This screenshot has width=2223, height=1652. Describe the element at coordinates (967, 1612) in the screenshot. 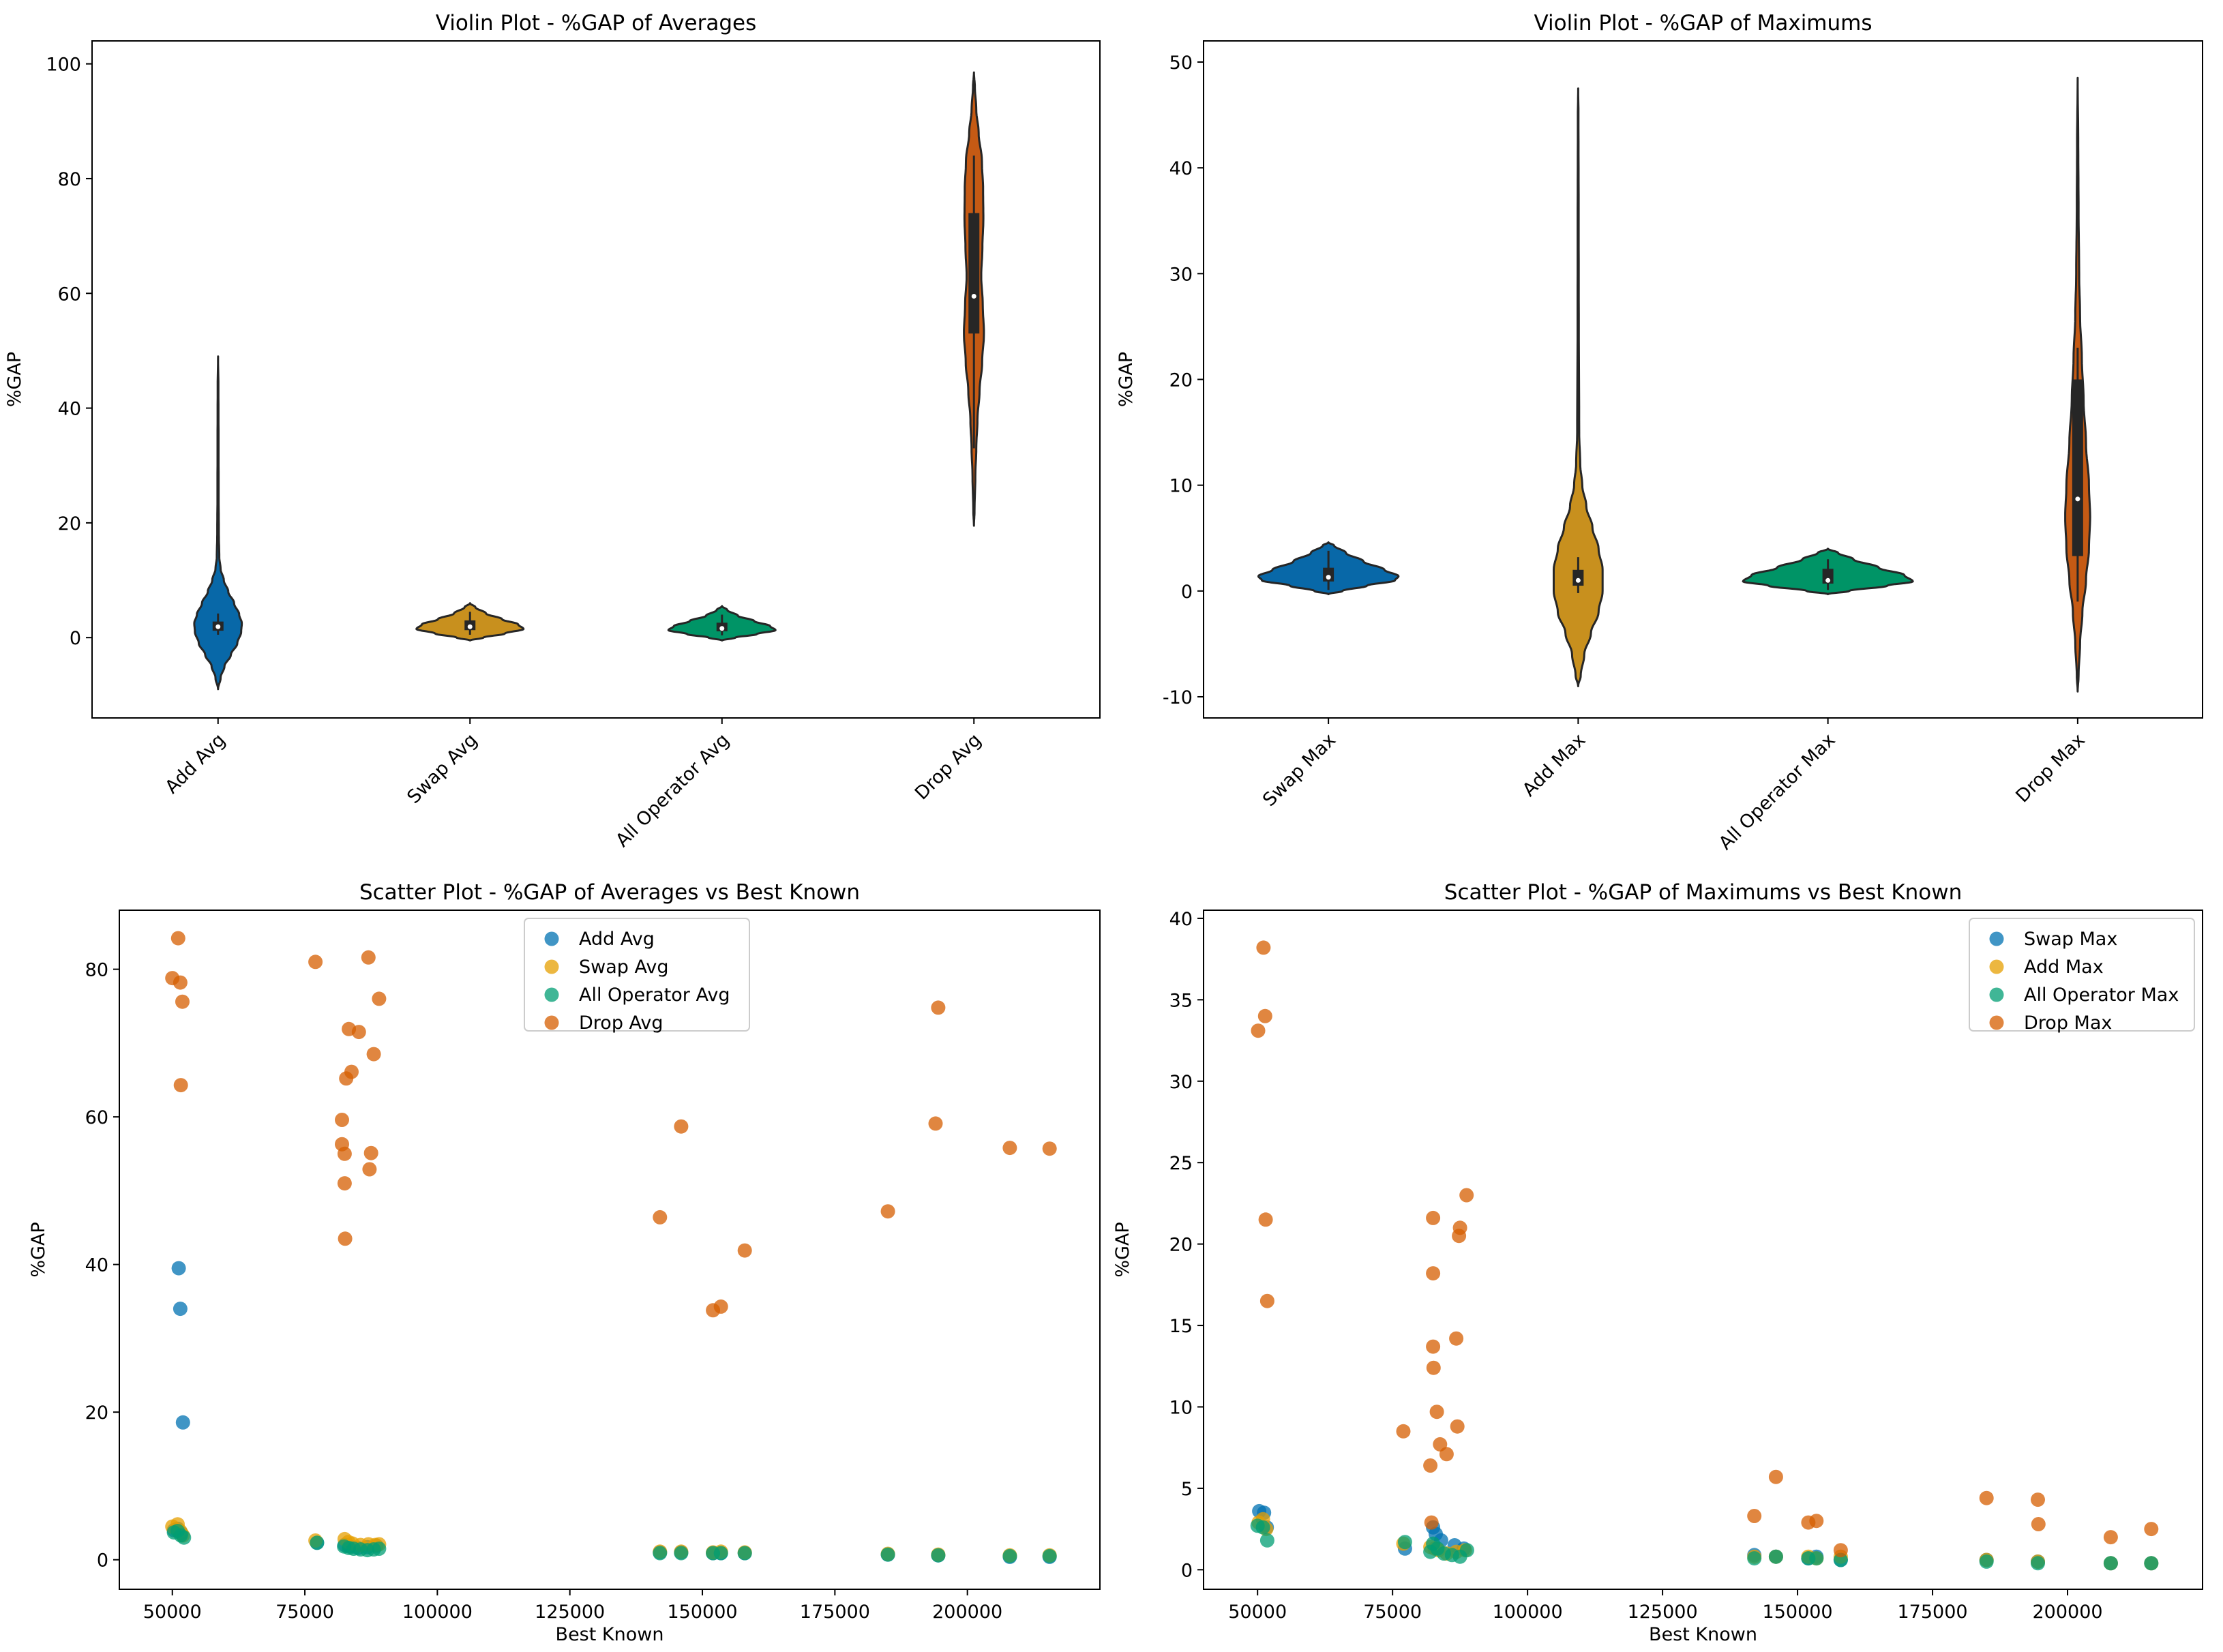

I see `x-tick-label: 200000` at that location.